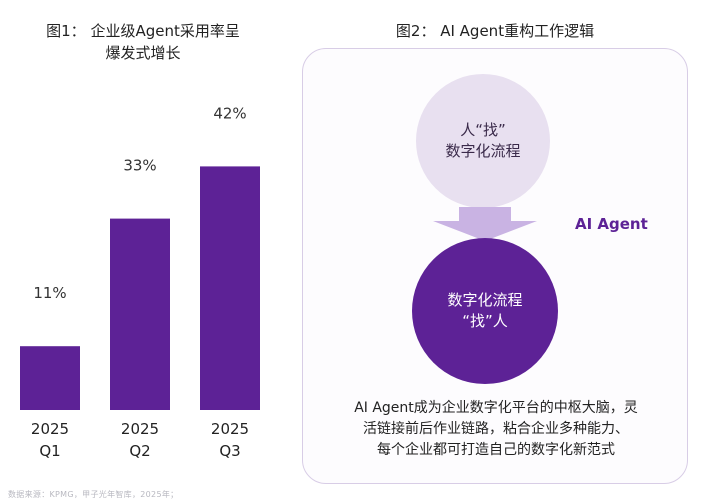 The image size is (708, 503). I want to click on chart-title-line-1: 图1： 企业级Agent采用率呈, so click(143, 31).